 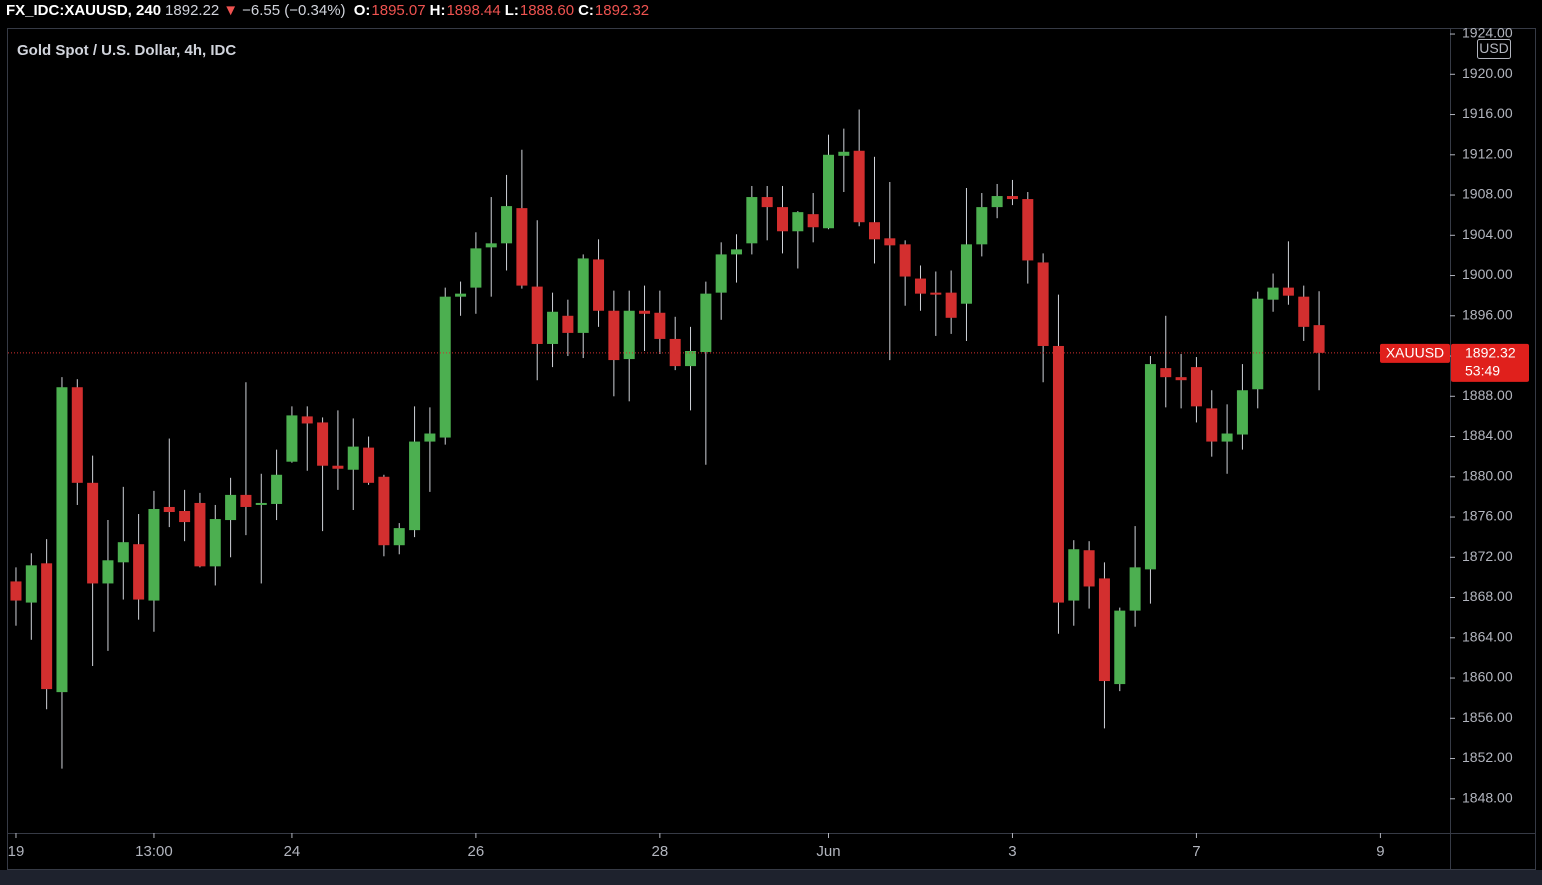 What do you see at coordinates (154, 851) in the screenshot?
I see `x-tick-label: 13:00` at bounding box center [154, 851].